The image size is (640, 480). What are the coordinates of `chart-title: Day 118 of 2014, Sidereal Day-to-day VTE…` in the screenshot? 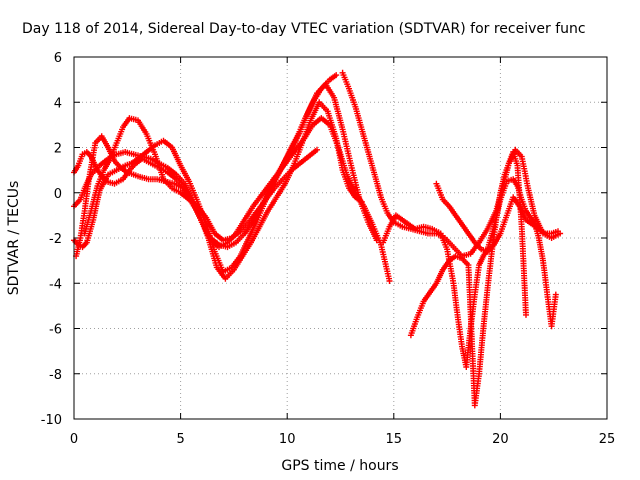 It's located at (304, 29).